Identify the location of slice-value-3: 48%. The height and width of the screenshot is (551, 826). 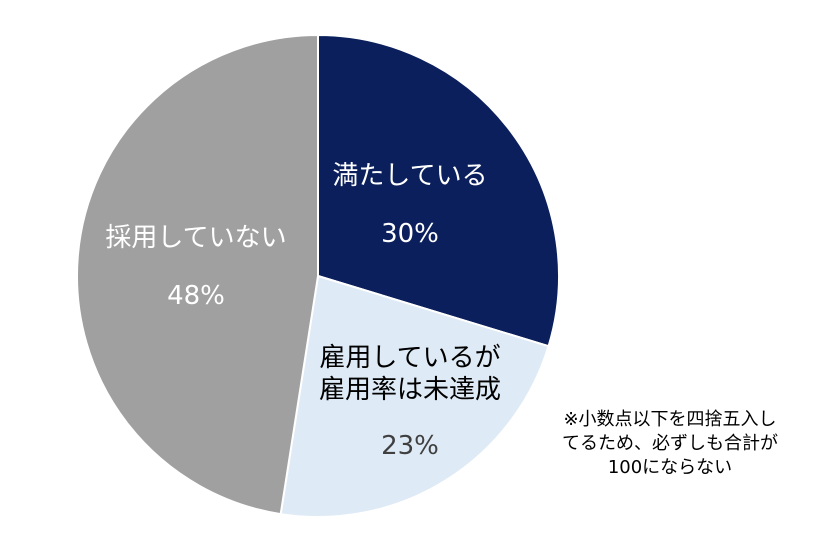
(196, 296).